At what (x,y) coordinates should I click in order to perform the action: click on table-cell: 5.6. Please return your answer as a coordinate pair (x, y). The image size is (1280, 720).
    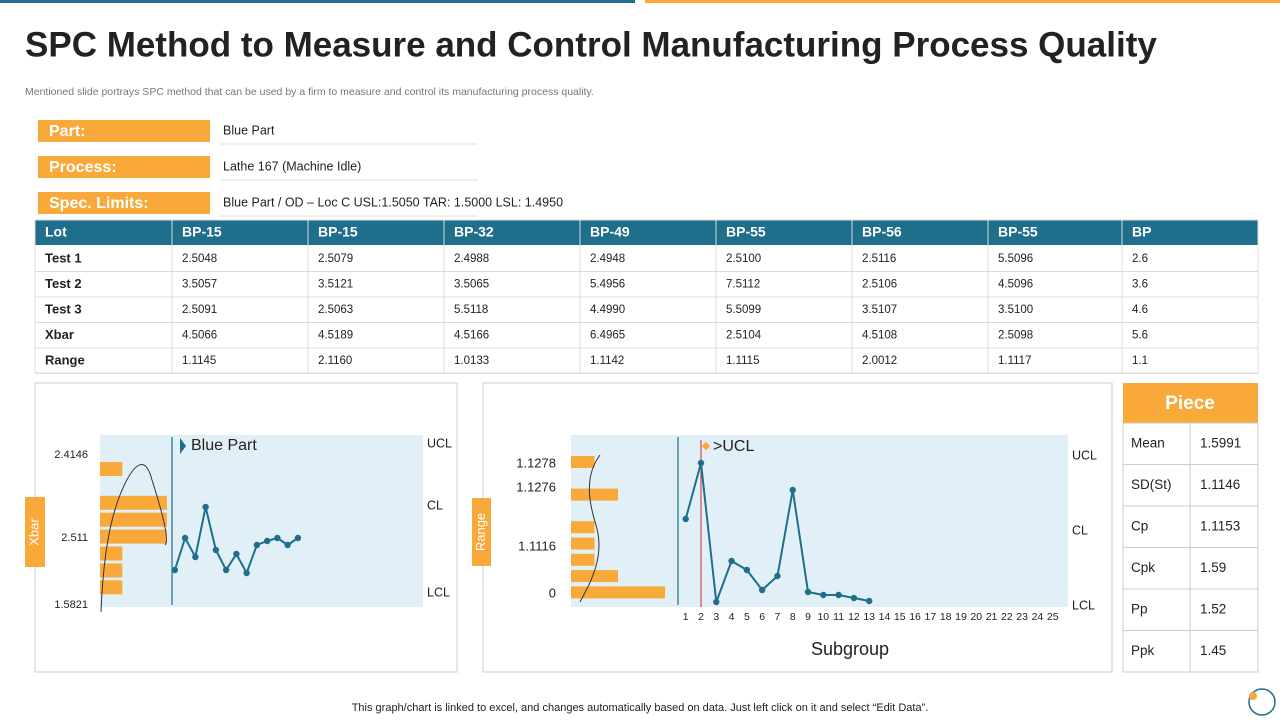
    Looking at the image, I should click on (1140, 336).